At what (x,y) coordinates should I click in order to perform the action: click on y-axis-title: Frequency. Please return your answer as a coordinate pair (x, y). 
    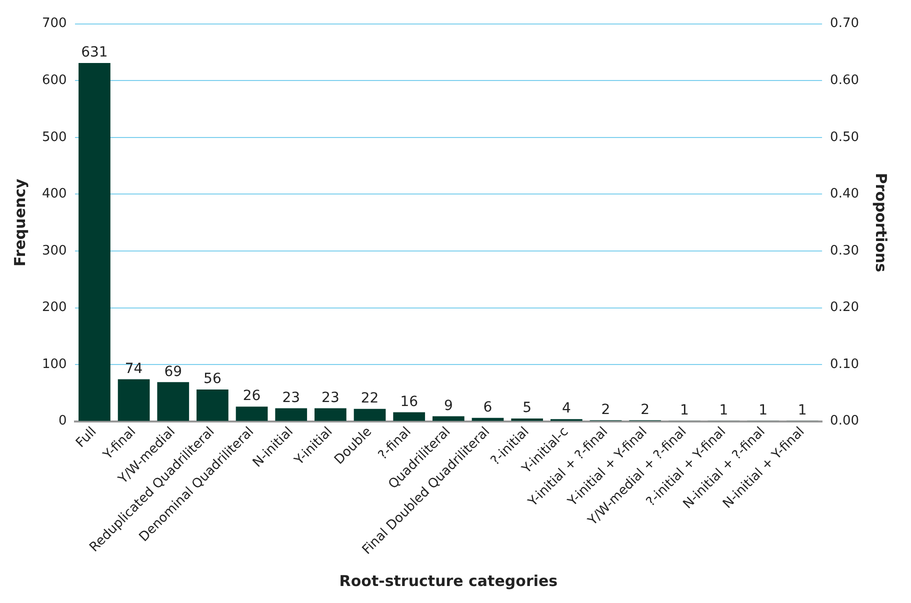
    Looking at the image, I should click on (19, 222).